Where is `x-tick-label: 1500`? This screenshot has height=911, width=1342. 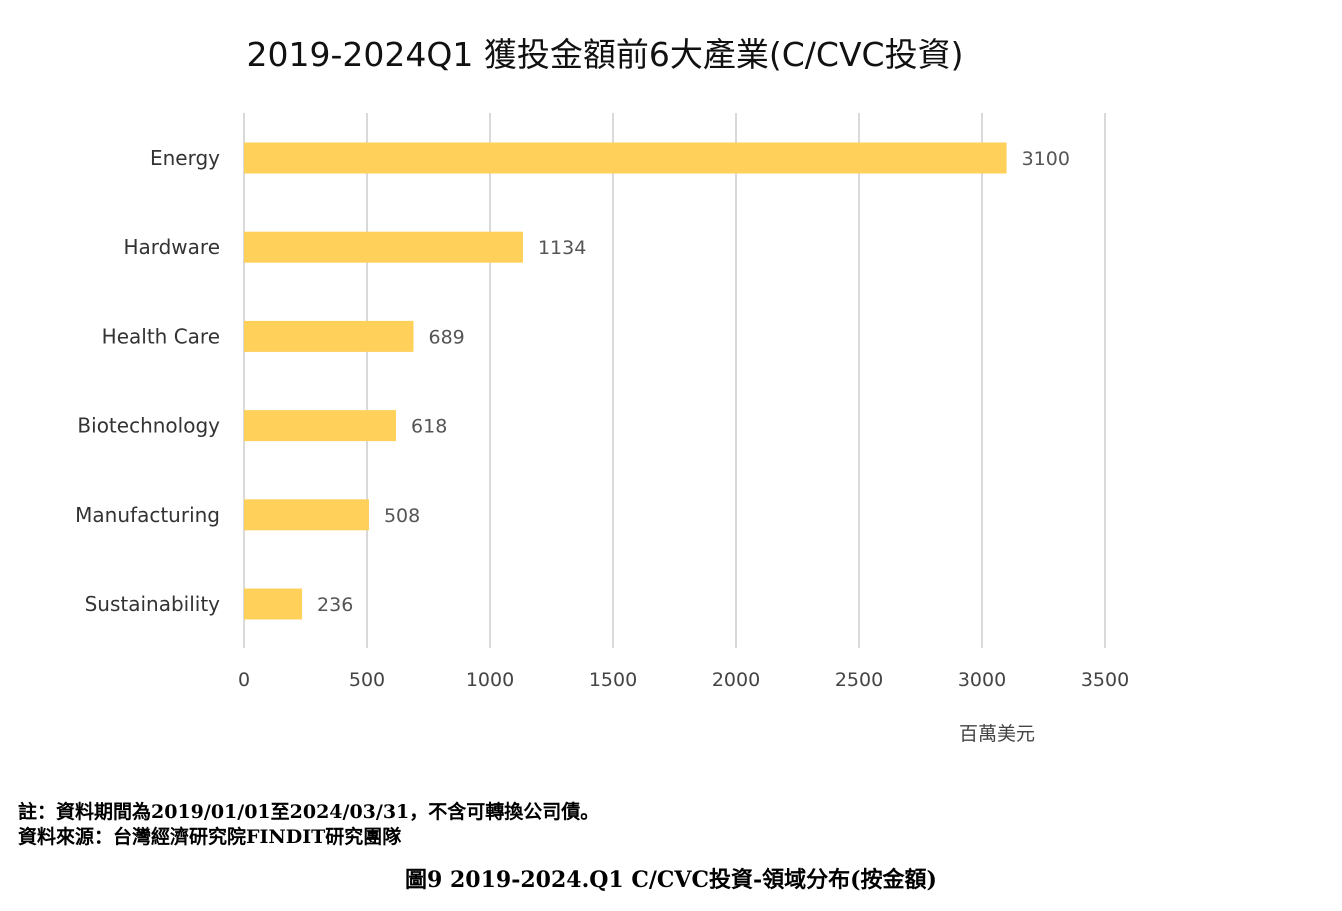
x-tick-label: 1500 is located at coordinates (613, 680).